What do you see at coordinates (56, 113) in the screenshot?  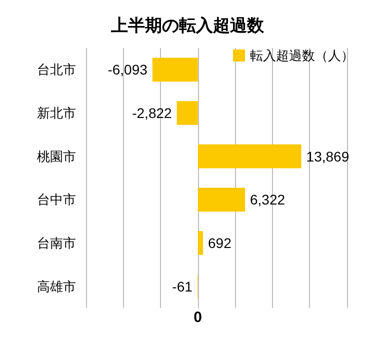 I see `y-tick-label: 新北市` at bounding box center [56, 113].